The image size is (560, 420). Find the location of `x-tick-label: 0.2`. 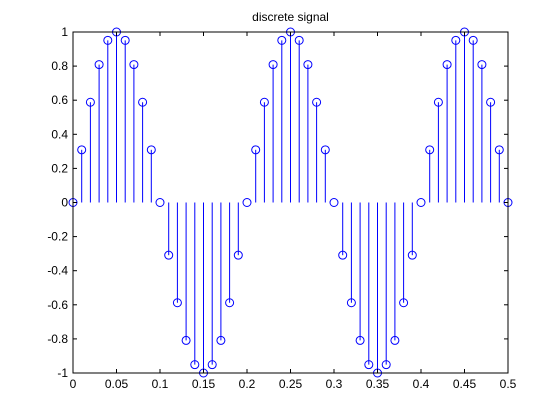

x-tick-label: 0.2 is located at coordinates (247, 384).